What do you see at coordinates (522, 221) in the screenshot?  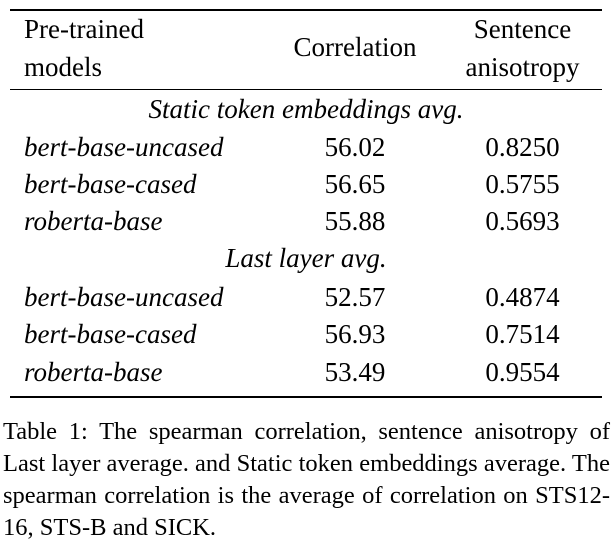 I see `table-row-anisotropy: 0.5693` at bounding box center [522, 221].